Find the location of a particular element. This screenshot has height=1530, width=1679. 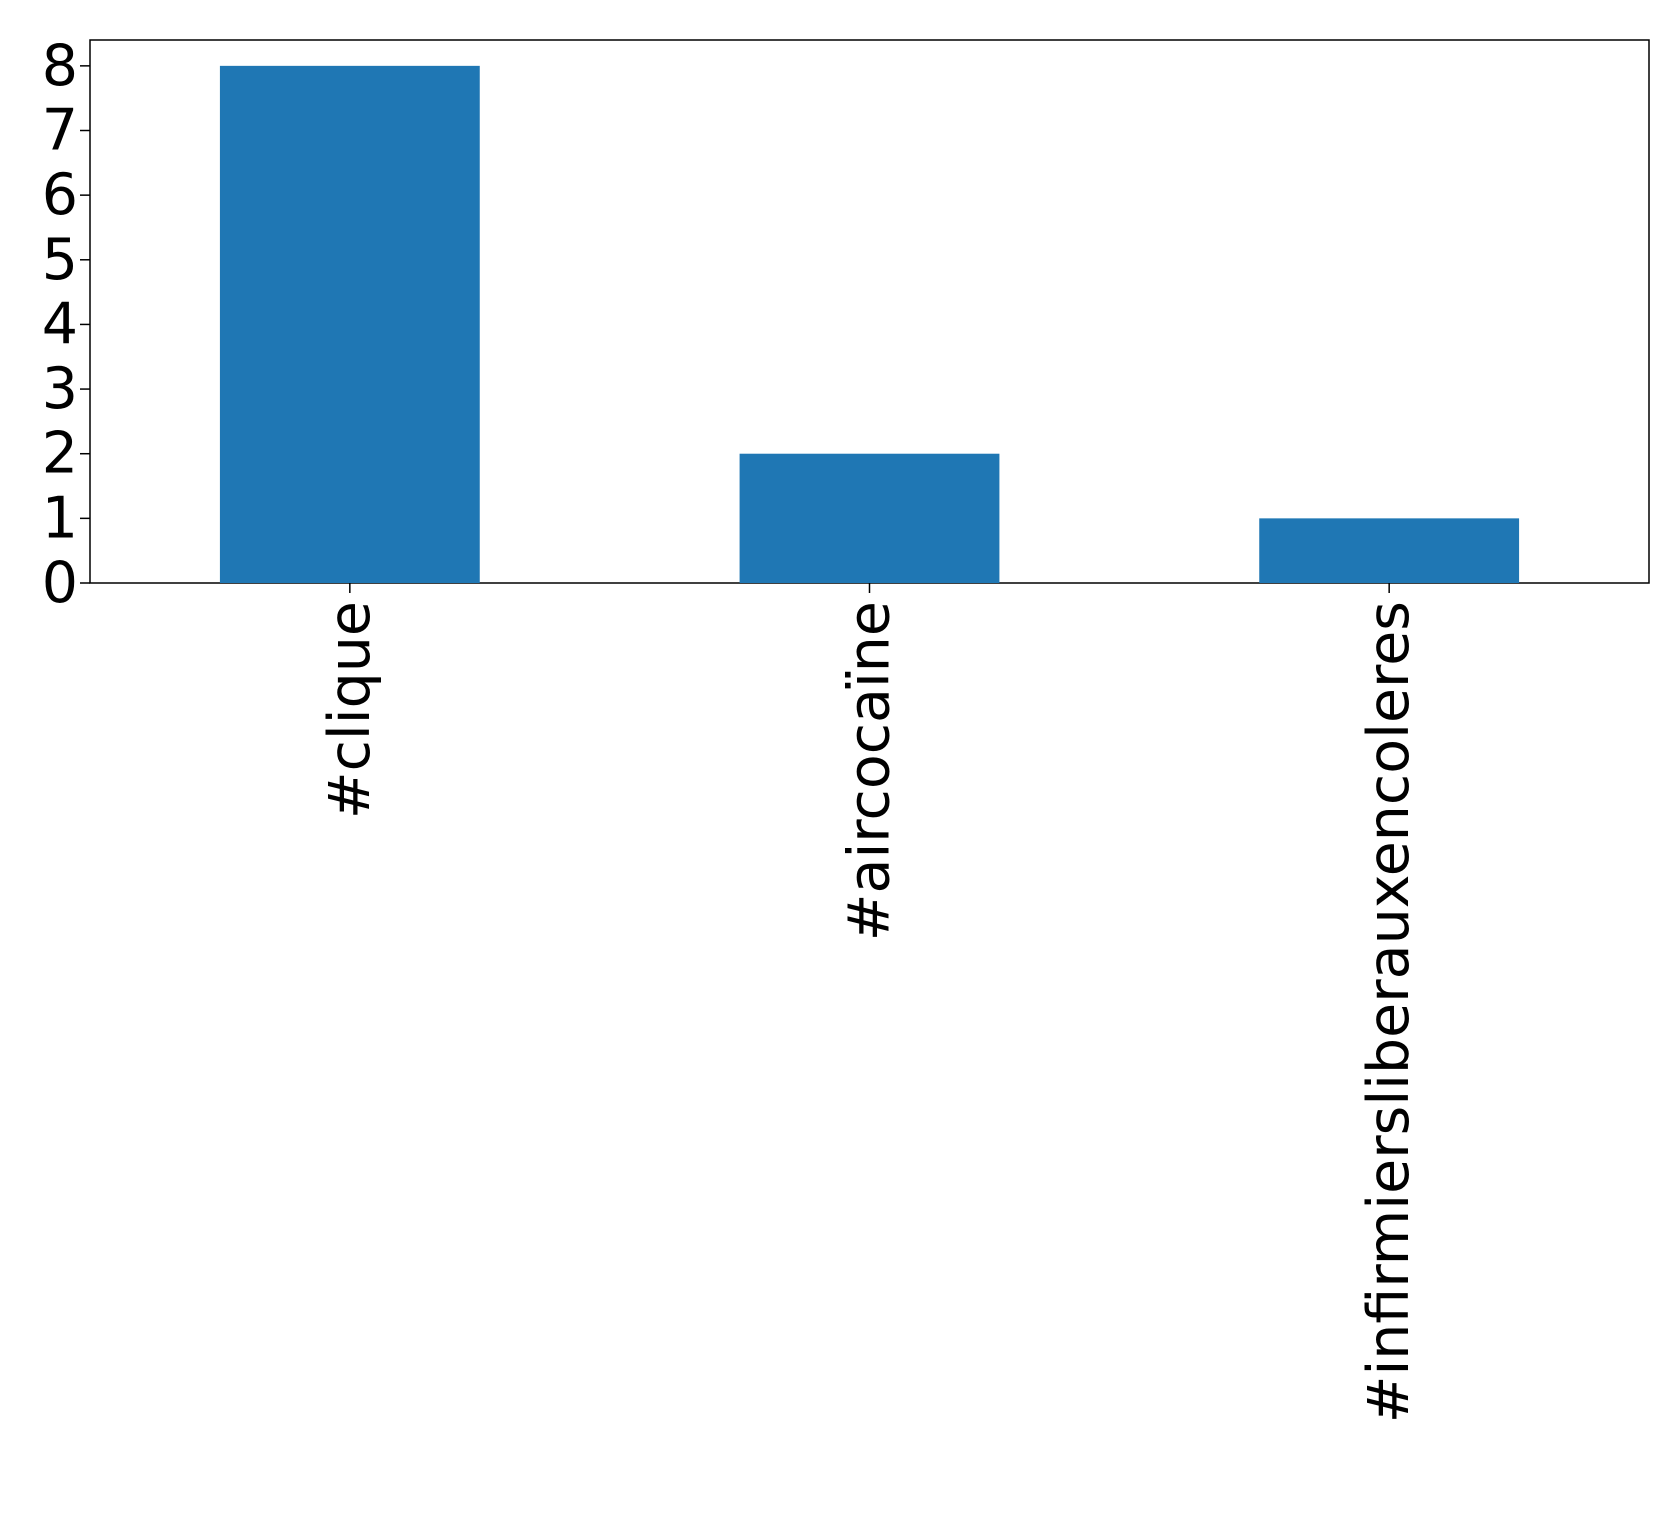

x-tick-label: #aircocaïne is located at coordinates (870, 771).